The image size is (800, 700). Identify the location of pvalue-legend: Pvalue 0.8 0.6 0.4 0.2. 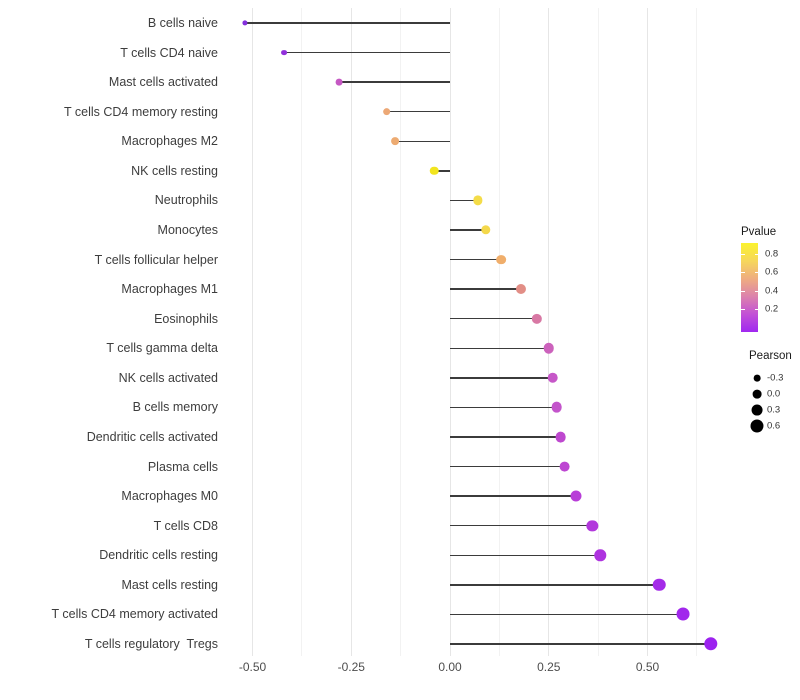
(770, 279).